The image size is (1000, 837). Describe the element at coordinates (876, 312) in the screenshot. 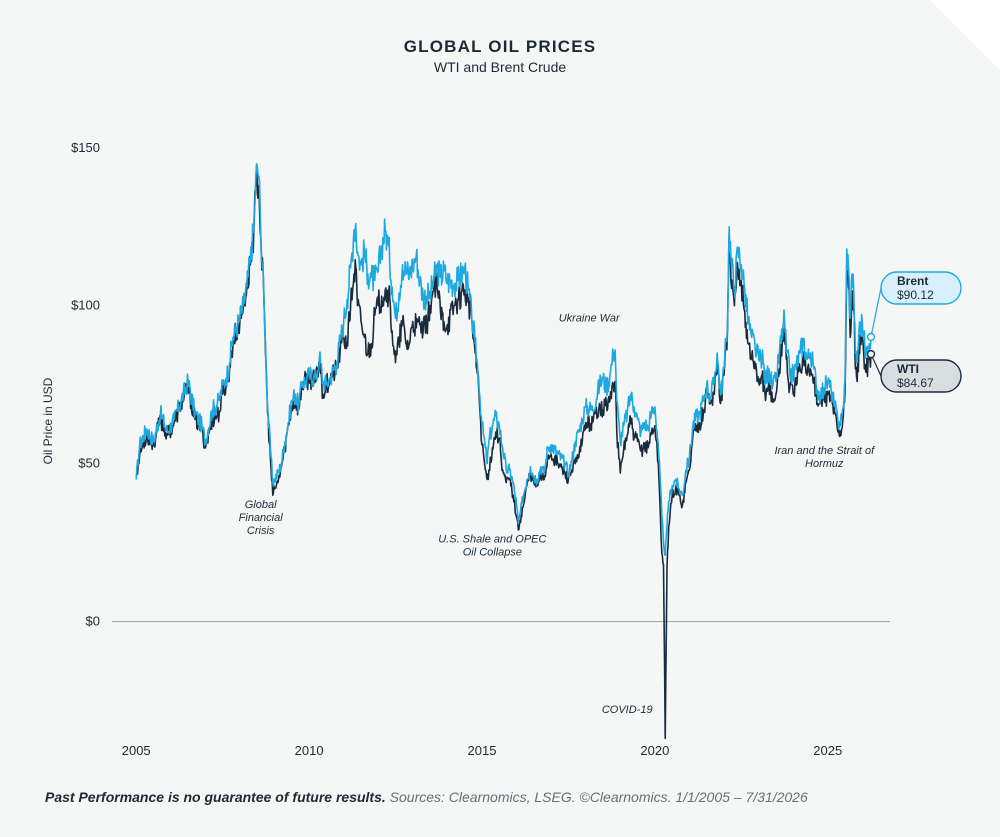

I see `callout-connector-brent` at that location.